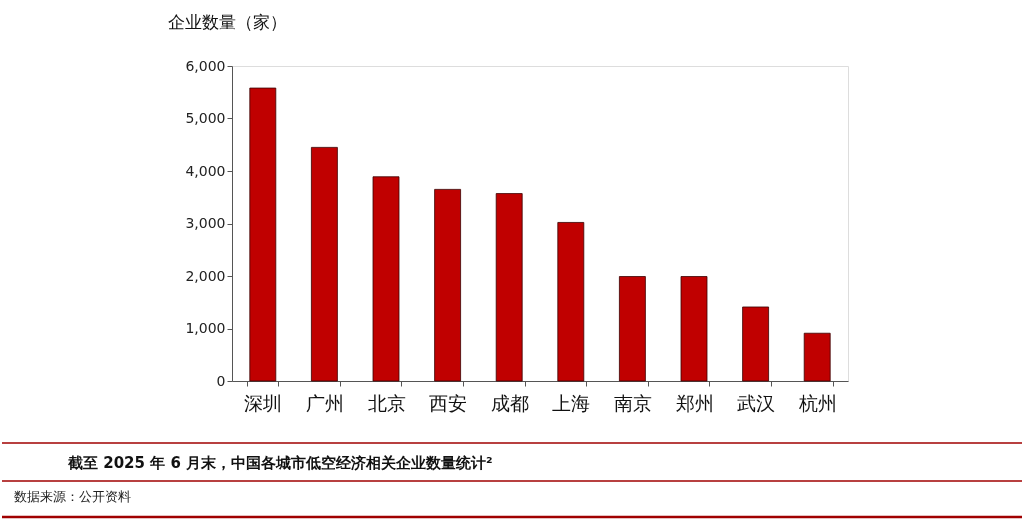 This screenshot has width=1024, height=521. What do you see at coordinates (205, 65) in the screenshot?
I see `y-tick-label: 6,000` at bounding box center [205, 65].